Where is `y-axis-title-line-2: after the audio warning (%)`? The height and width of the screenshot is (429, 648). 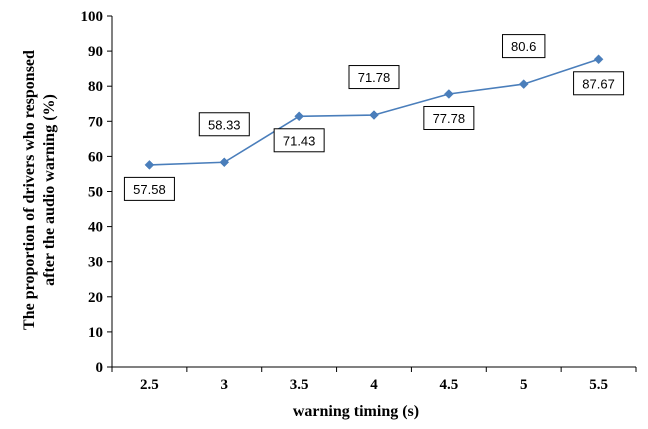
y-axis-title-line-2: after the audio warning (%) is located at coordinates (49, 190).